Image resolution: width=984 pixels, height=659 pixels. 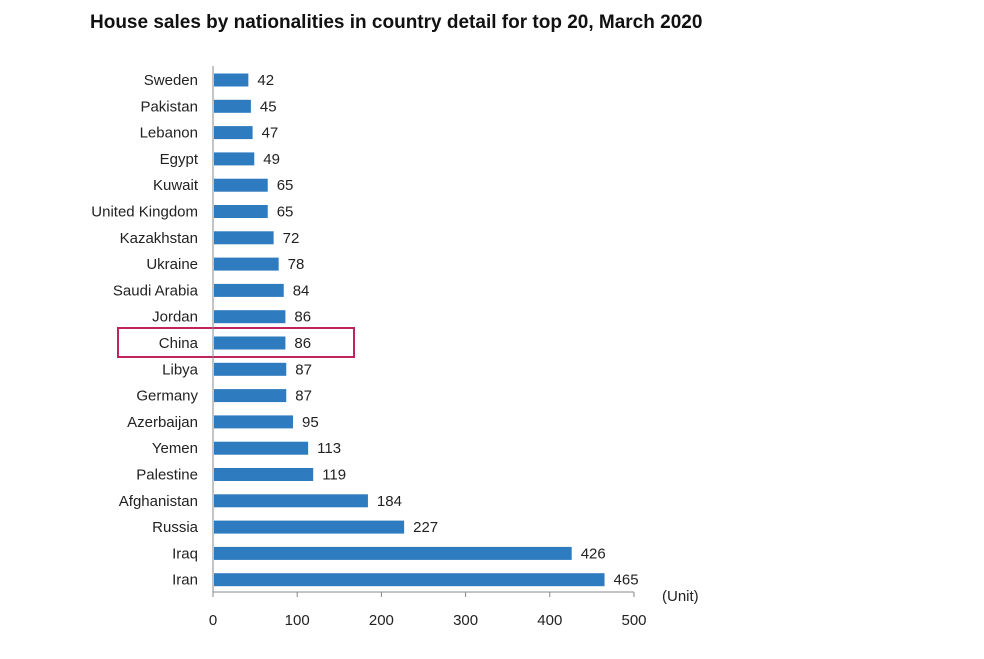 What do you see at coordinates (241, 185) in the screenshot?
I see `bar-kuwait` at bounding box center [241, 185].